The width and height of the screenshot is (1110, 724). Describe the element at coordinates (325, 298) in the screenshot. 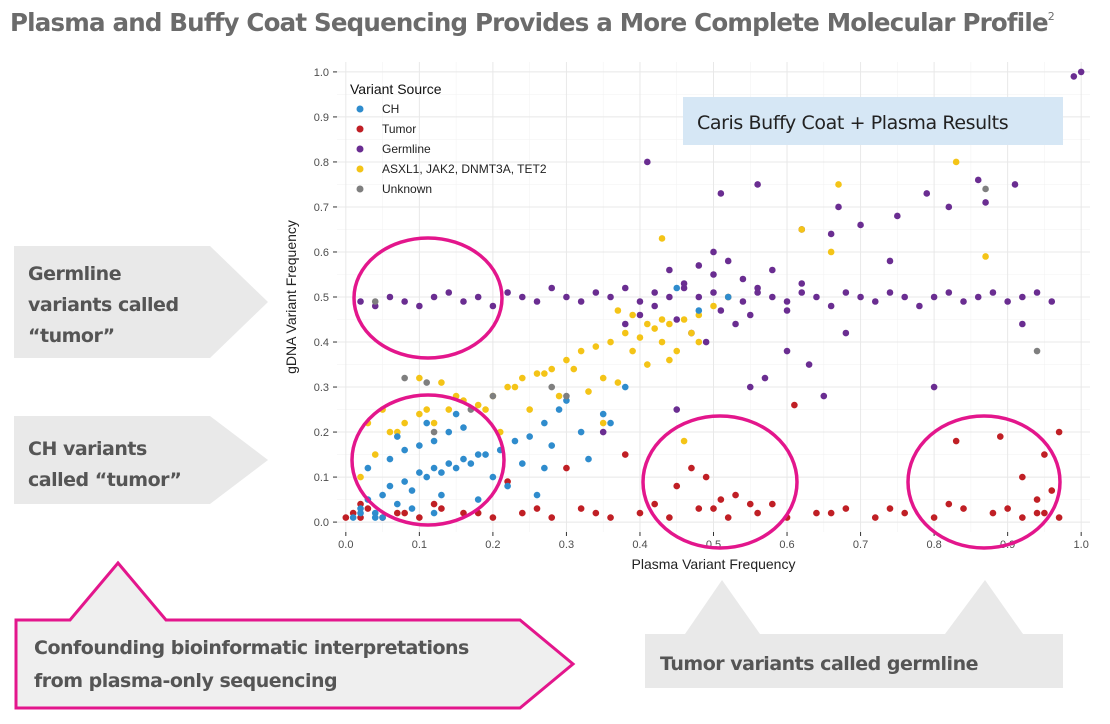

I see `y-axis-ticks: 0.0 0.1 0.2 0.3 0.4 0.5 0.6 0.7 0.8 0.9 1.0` at that location.